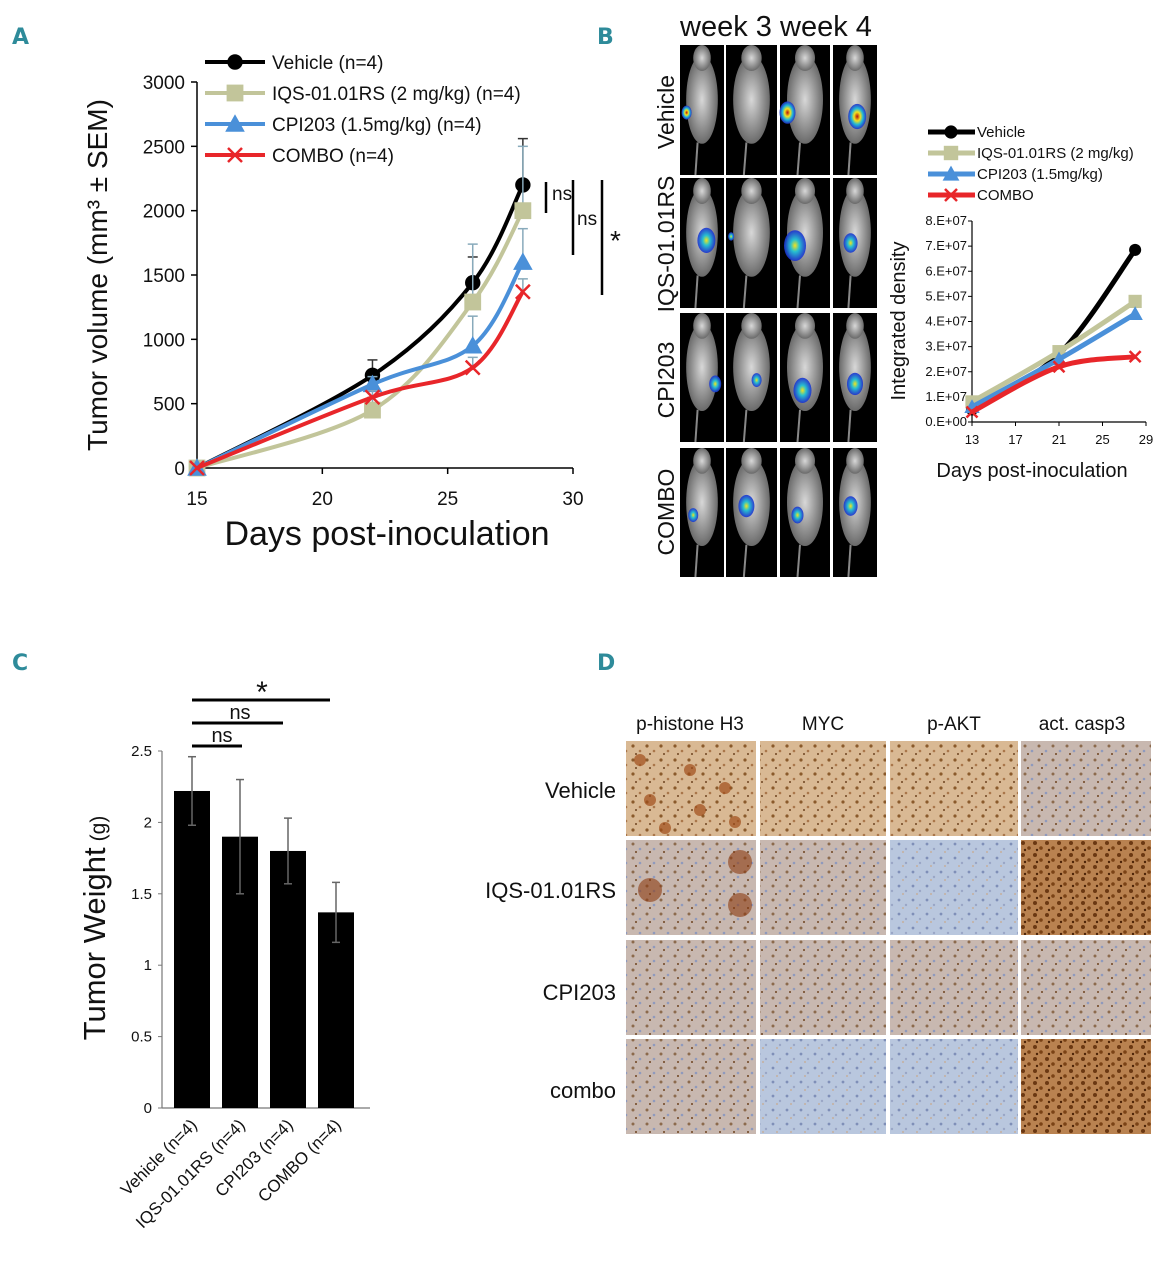 The width and height of the screenshot is (1165, 1285). I want to click on chart-a-ytick-label: 500, so click(169, 405).